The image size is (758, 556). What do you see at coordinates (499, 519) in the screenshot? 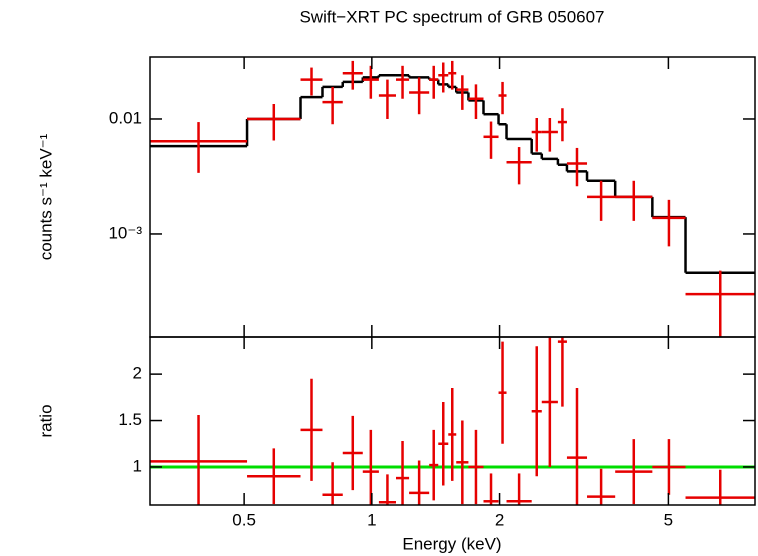
I see `x-tick-label: 2` at bounding box center [499, 519].